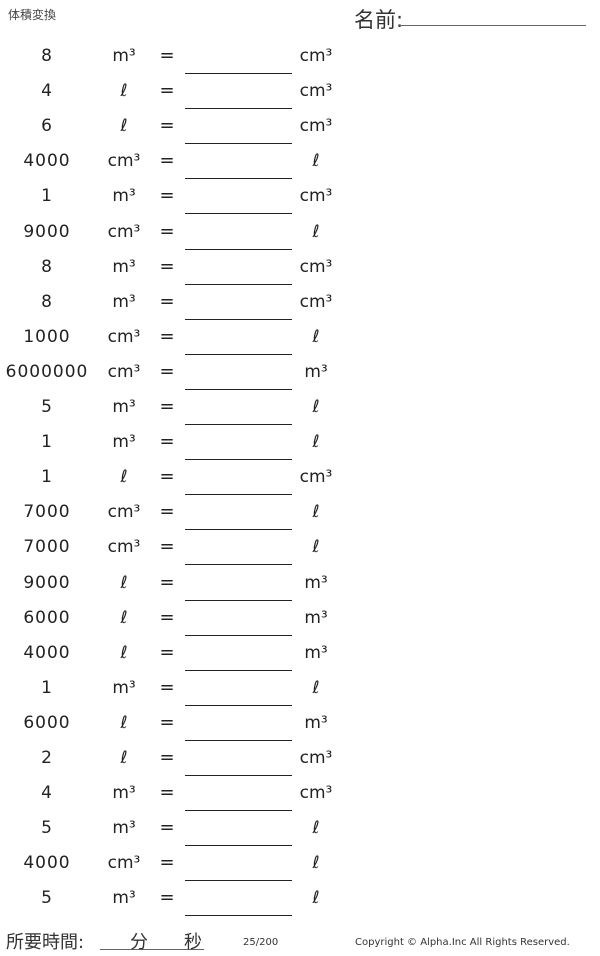 This screenshot has width=600, height=956. What do you see at coordinates (300, 138) in the screenshot?
I see `problem-row: 6 ℓ = cm³` at bounding box center [300, 138].